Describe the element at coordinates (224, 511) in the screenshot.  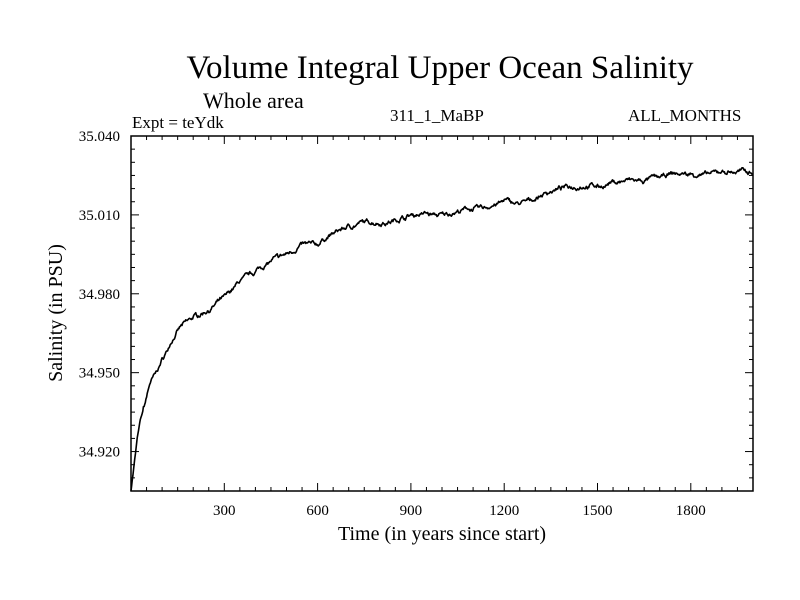
I see `x-tick-label: 300` at that location.